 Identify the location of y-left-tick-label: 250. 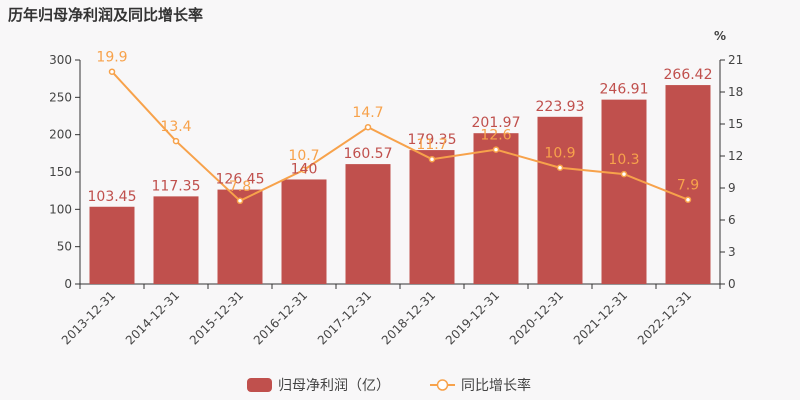
(60, 97).